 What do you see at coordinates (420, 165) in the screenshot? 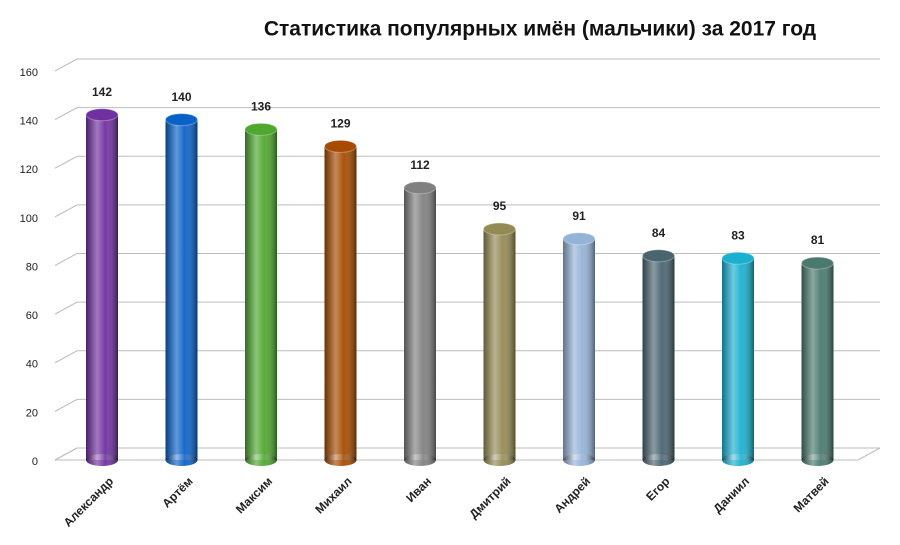
I see `value-label: 112` at bounding box center [420, 165].